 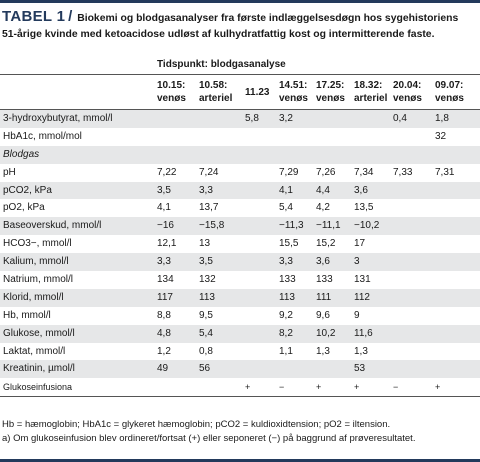 I want to click on row-label-header, so click(x=77, y=92).